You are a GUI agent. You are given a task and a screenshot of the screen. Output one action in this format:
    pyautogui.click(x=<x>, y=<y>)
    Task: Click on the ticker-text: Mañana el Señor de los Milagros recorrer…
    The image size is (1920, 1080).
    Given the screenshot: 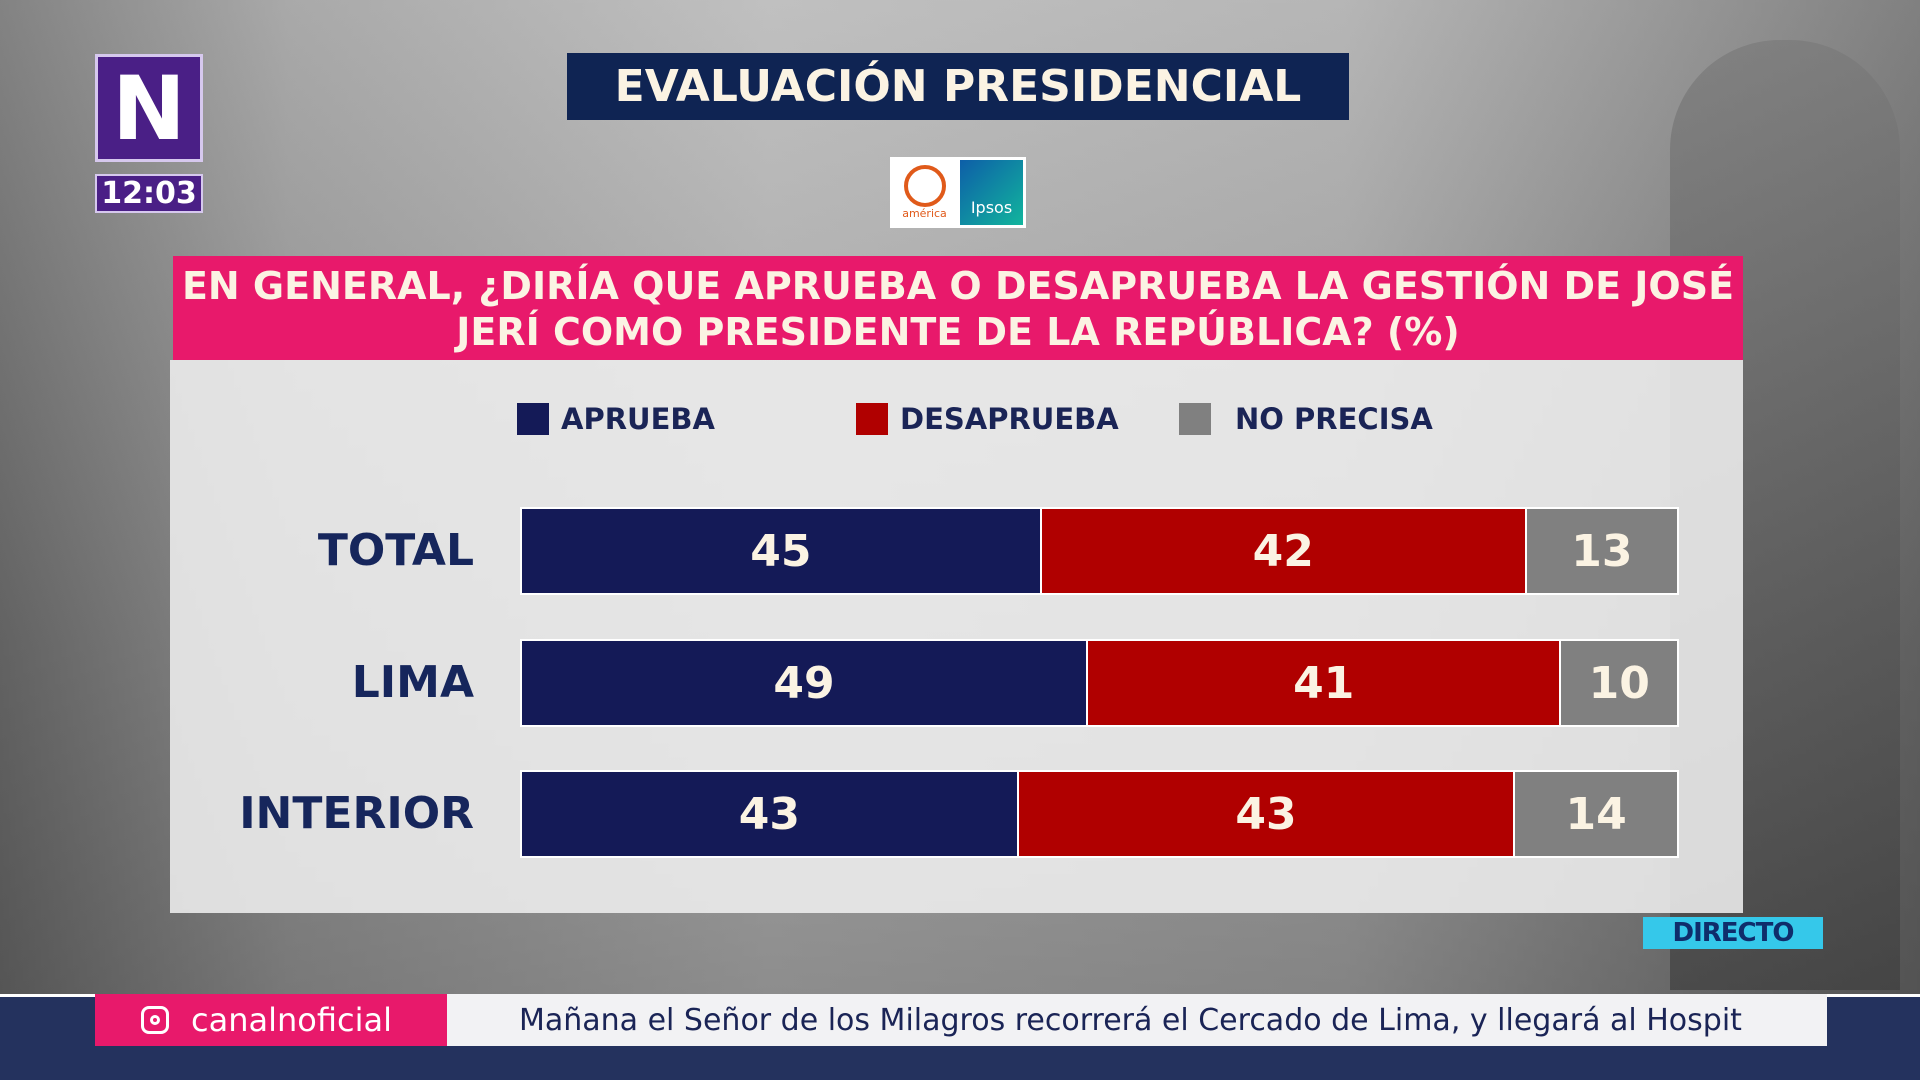 What is the action you would take?
    pyautogui.click(x=1130, y=1020)
    